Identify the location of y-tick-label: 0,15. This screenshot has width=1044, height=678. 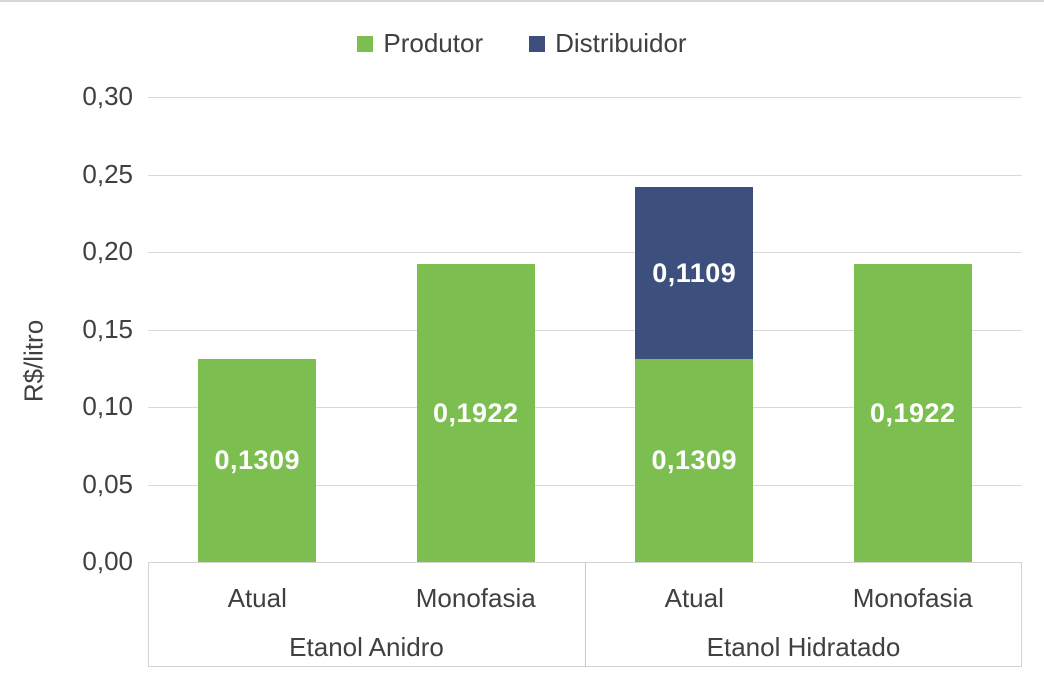
(107, 328).